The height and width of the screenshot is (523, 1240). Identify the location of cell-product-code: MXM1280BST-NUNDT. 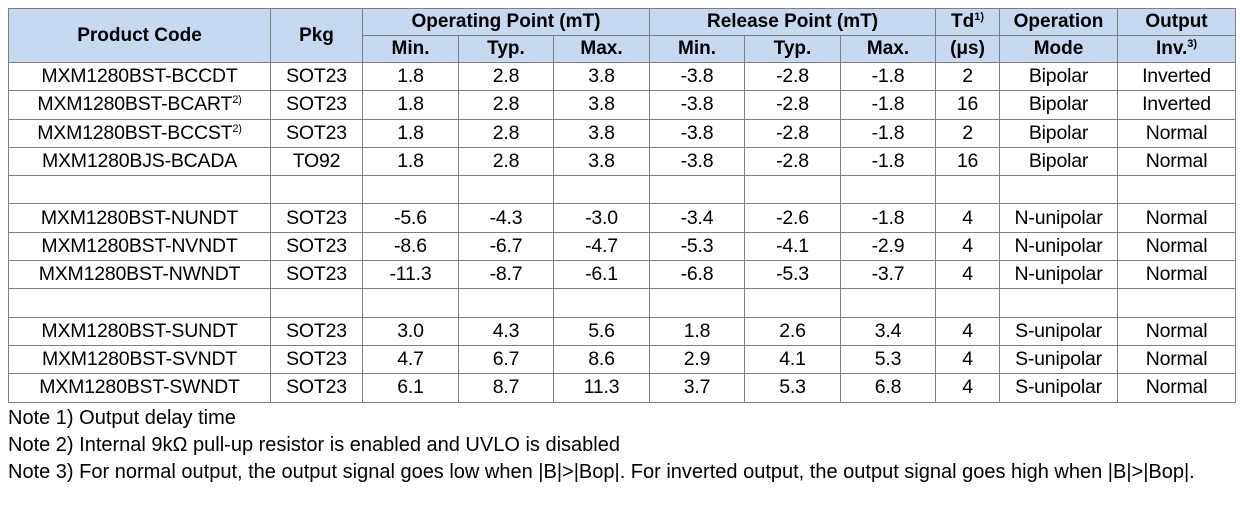
(139, 218).